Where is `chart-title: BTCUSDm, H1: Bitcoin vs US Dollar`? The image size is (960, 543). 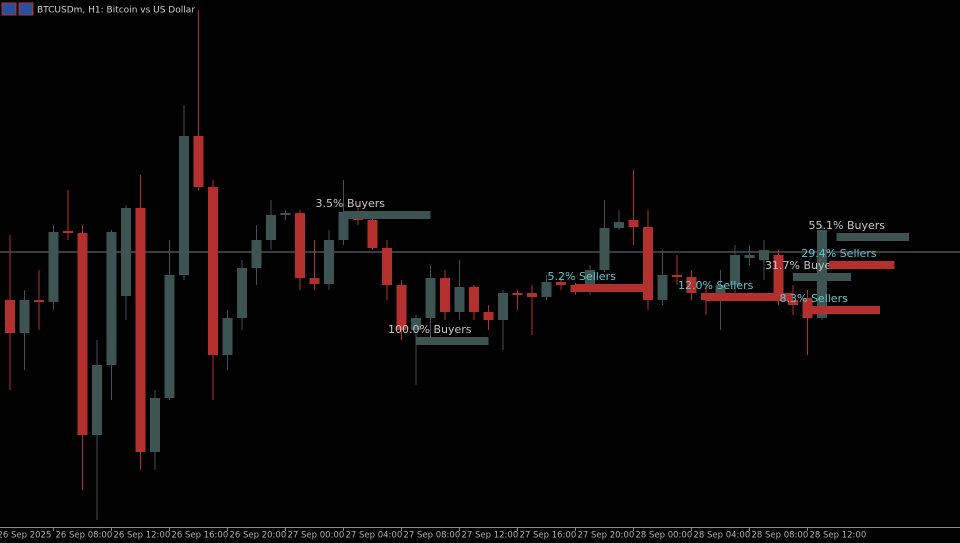
chart-title: BTCUSDm, H1: Bitcoin vs US Dollar is located at coordinates (116, 11).